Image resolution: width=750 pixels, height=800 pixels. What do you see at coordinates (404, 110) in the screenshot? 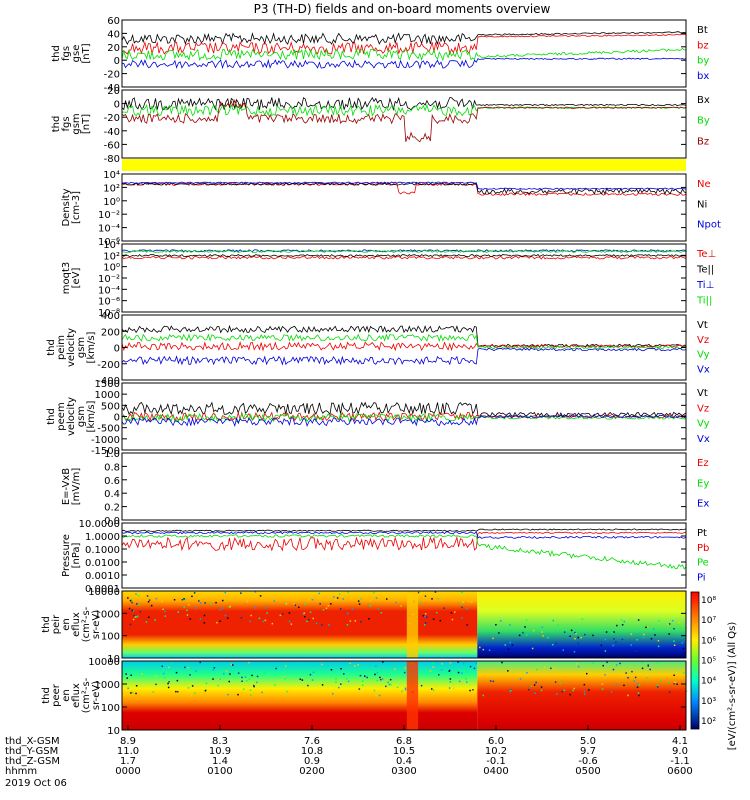
I see `series-line-by` at bounding box center [404, 110].